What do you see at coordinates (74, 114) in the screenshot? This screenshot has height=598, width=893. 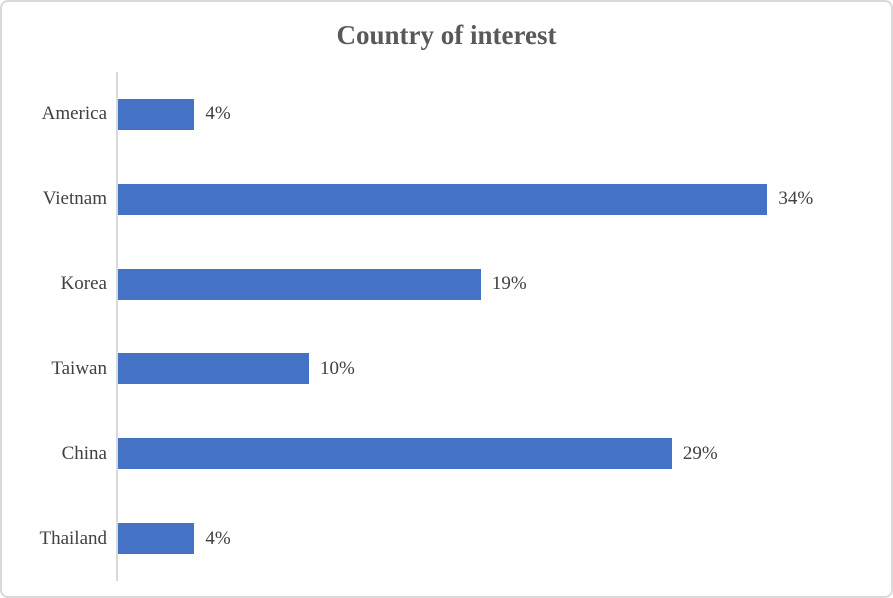 I see `category-label: America` at bounding box center [74, 114].